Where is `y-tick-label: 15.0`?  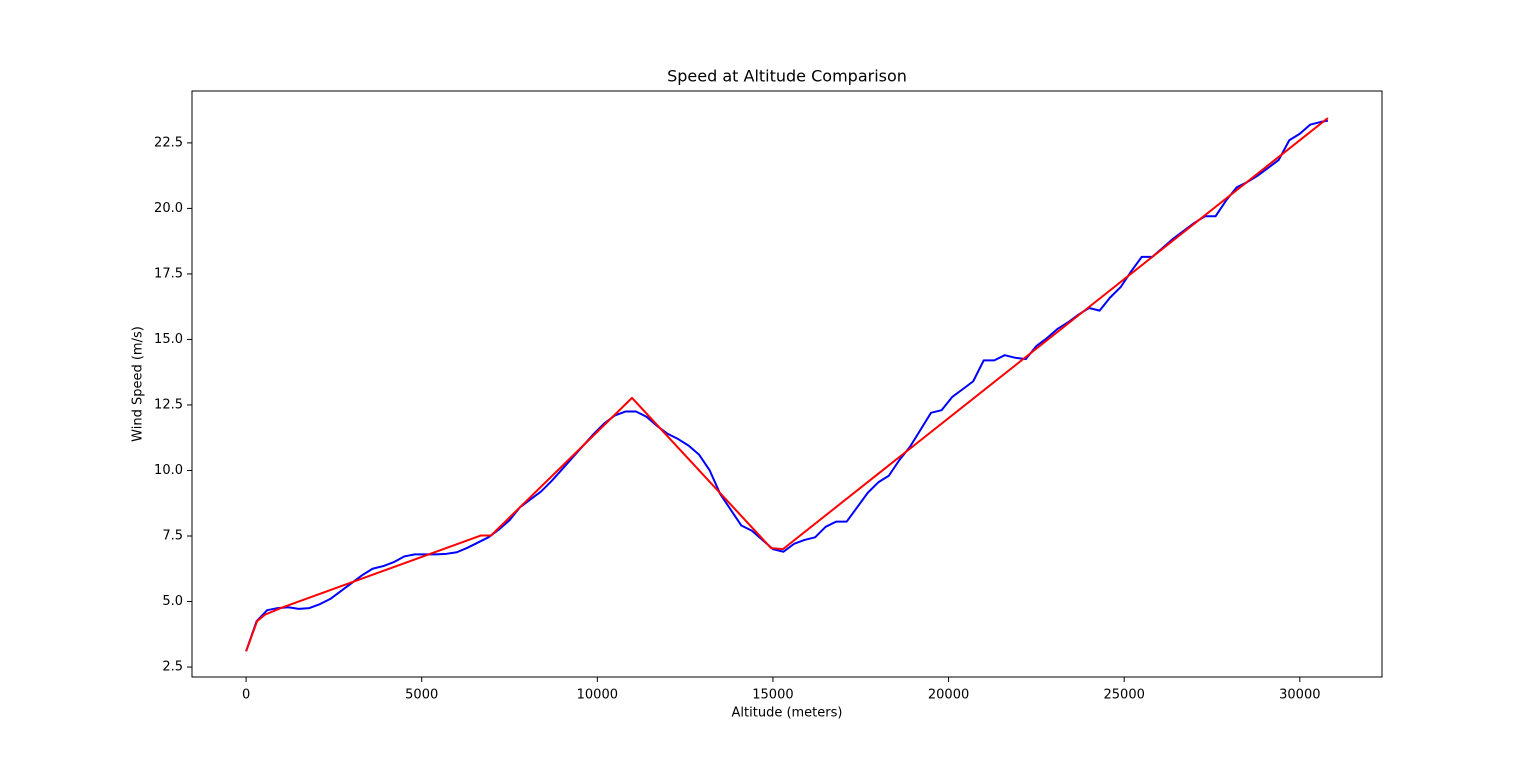 y-tick-label: 15.0 is located at coordinates (168, 339).